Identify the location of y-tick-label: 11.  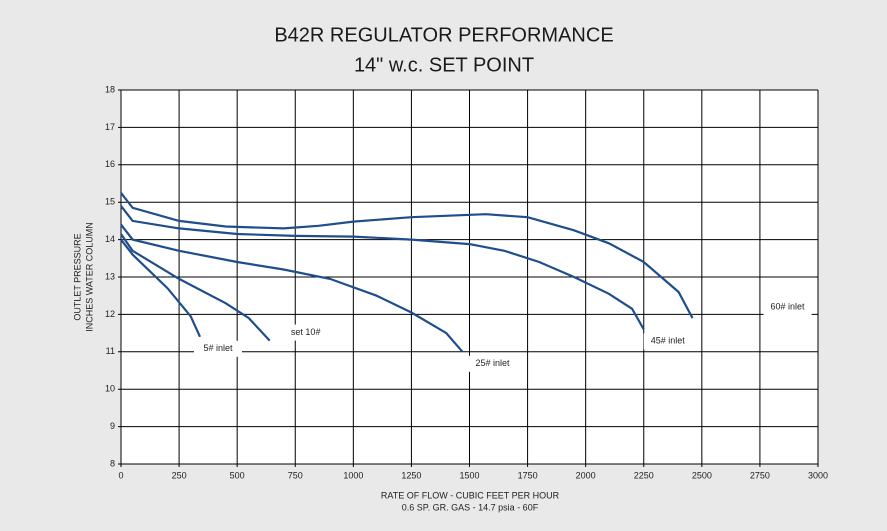
(110, 351).